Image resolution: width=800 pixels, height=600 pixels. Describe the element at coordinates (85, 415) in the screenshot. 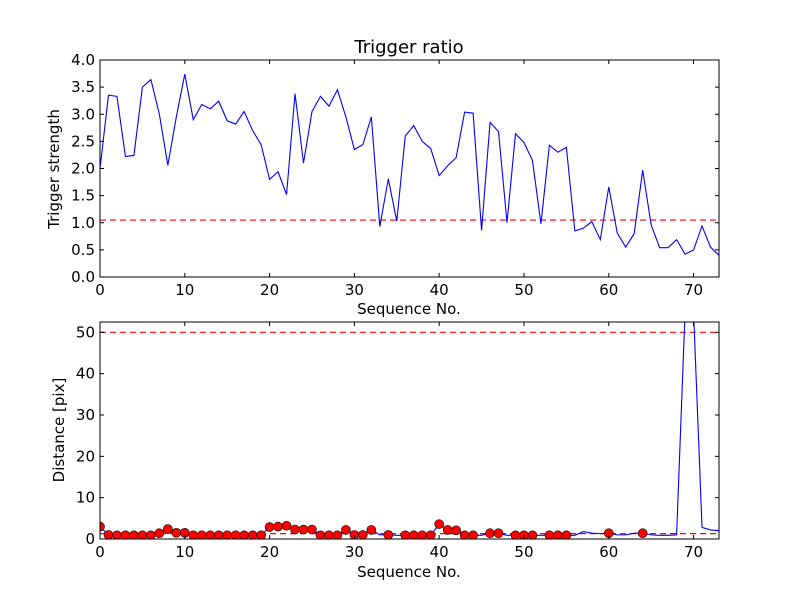

I see `y-tick-label: 30` at that location.